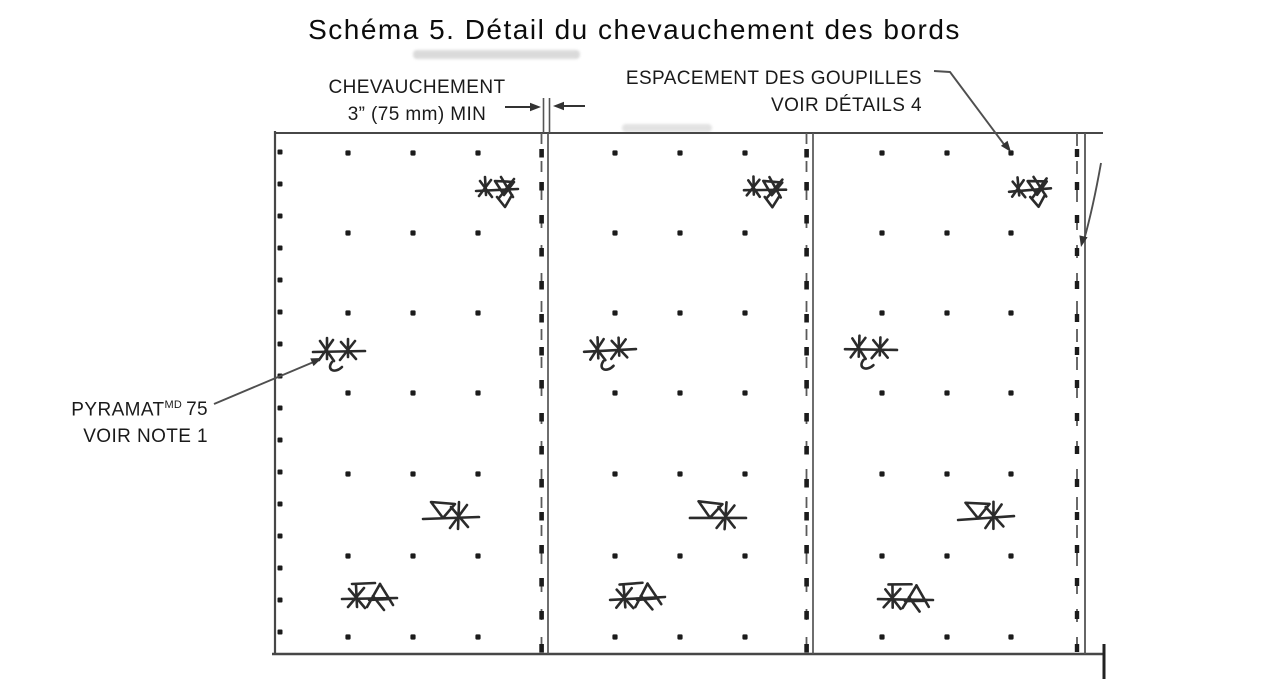  What do you see at coordinates (118, 410) in the screenshot?
I see `material-name: PYRAMAT` at bounding box center [118, 410].